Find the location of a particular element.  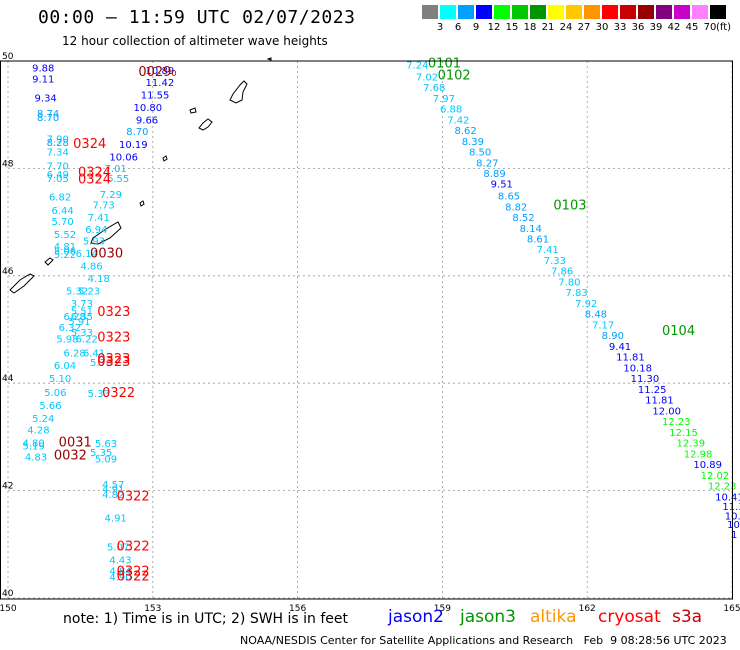

wave-height-label: 12.39 is located at coordinates (690, 444).